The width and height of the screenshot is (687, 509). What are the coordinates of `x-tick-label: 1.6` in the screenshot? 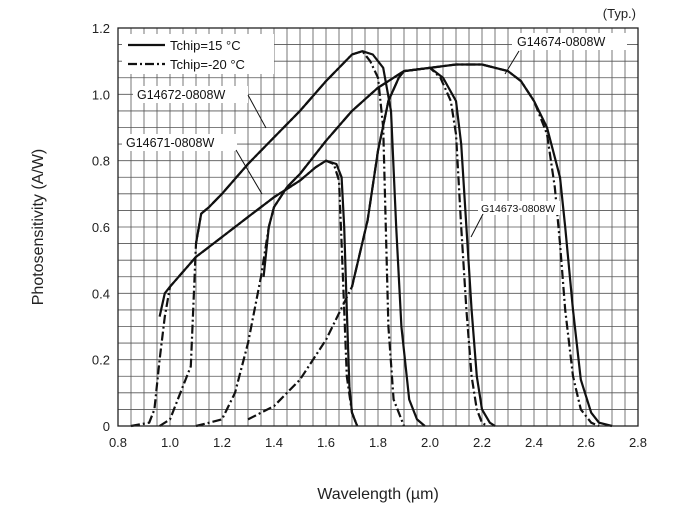 It's located at (326, 442).